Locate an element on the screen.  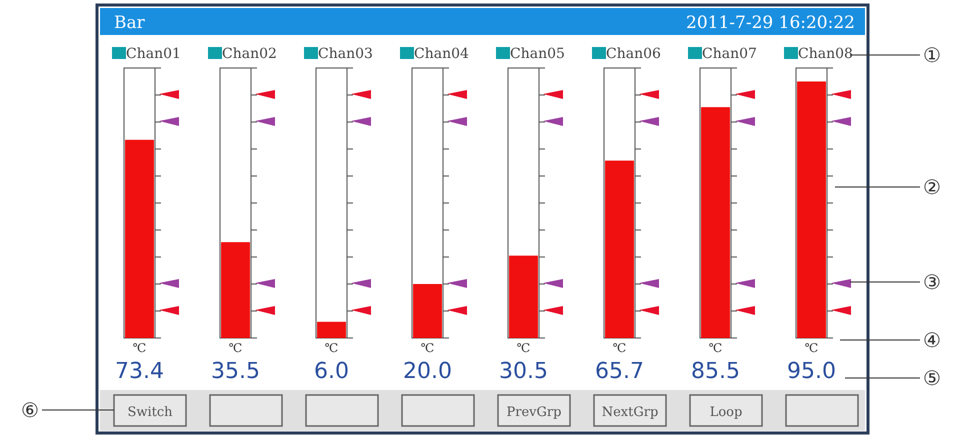
data-label: 35.5 is located at coordinates (235, 371).